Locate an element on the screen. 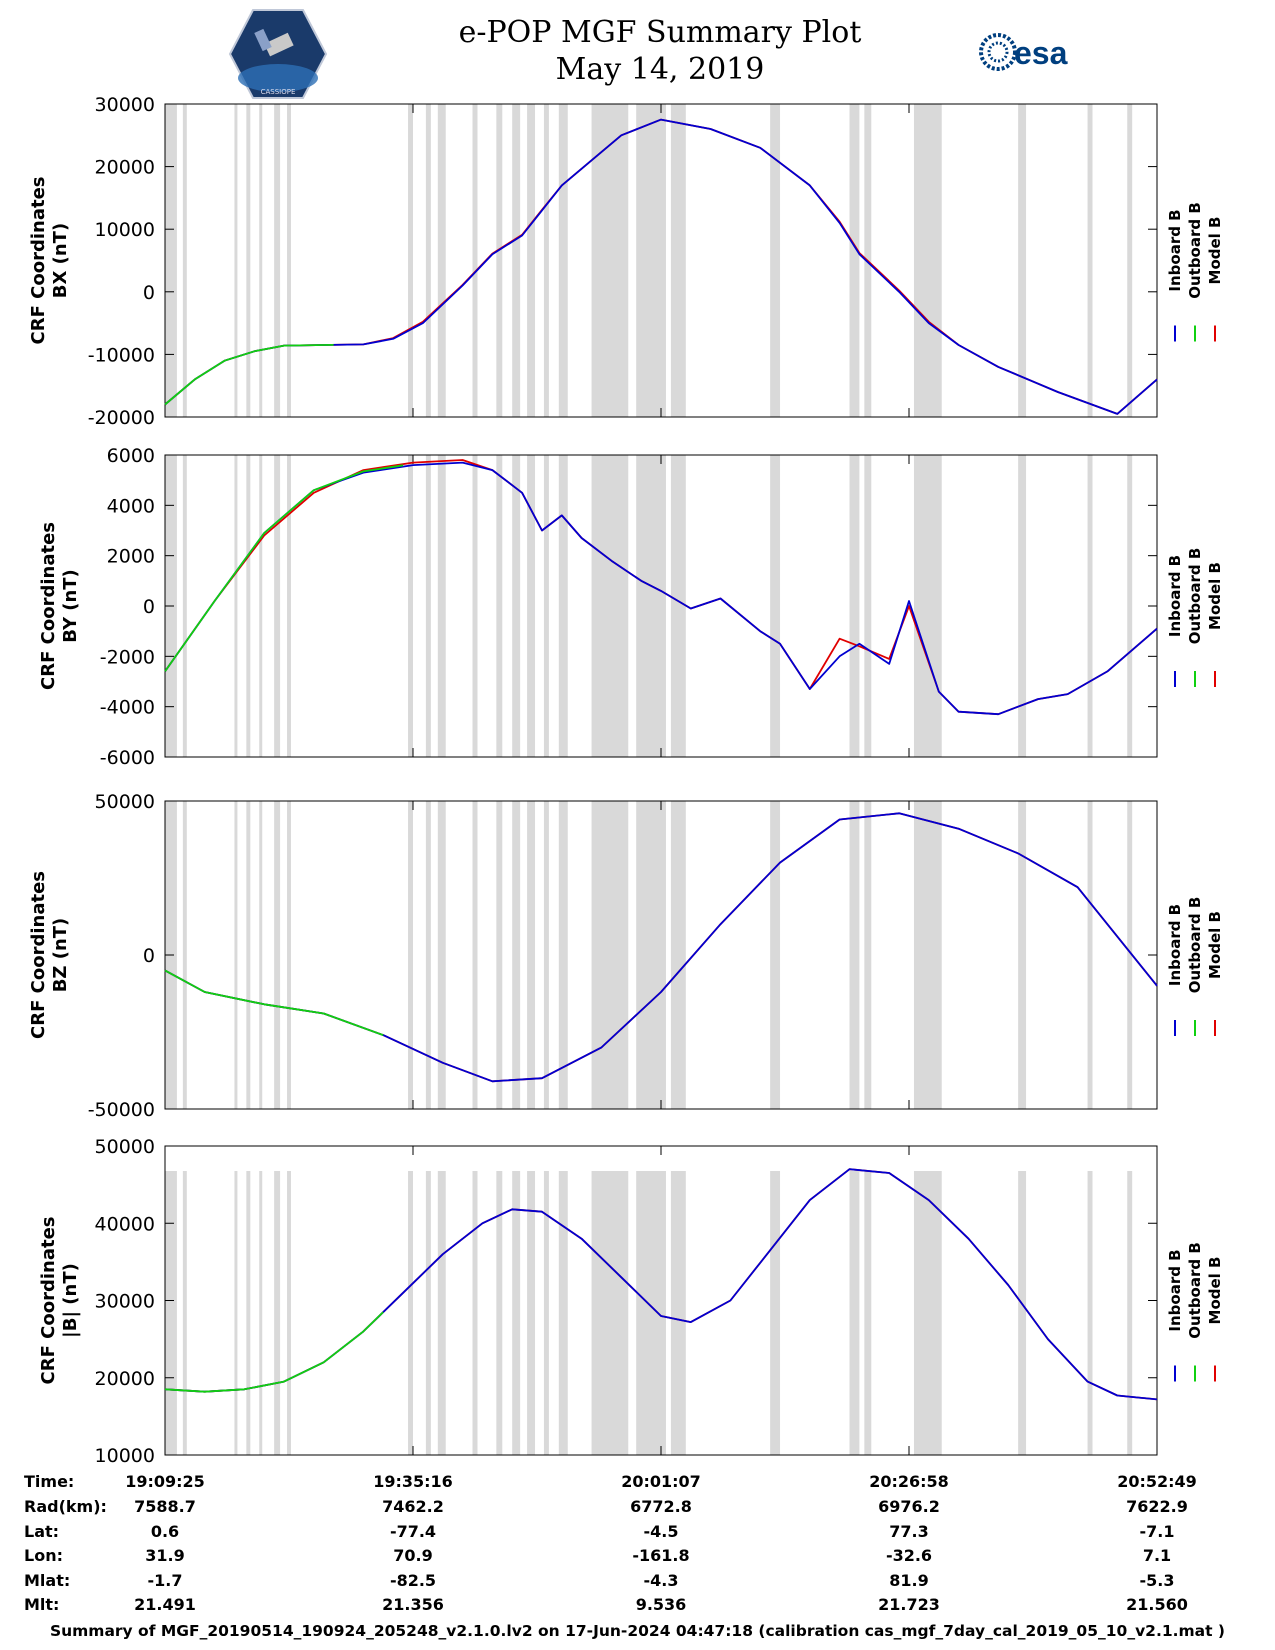  plot-title: e-POP MGF Summary Plot May 14, 2019 is located at coordinates (637, 51).